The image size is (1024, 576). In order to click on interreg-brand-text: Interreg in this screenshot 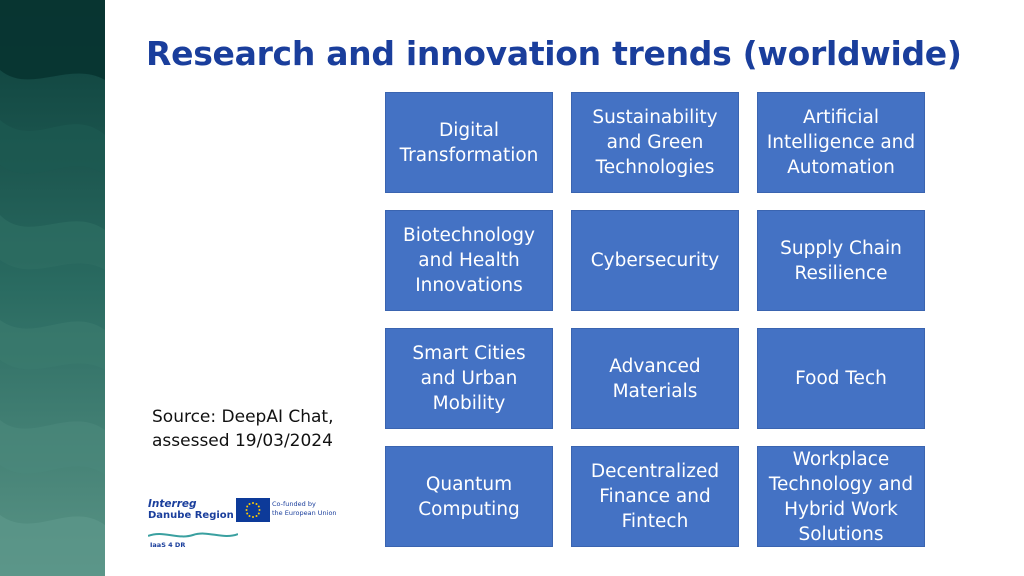, I will do `click(172, 504)`.